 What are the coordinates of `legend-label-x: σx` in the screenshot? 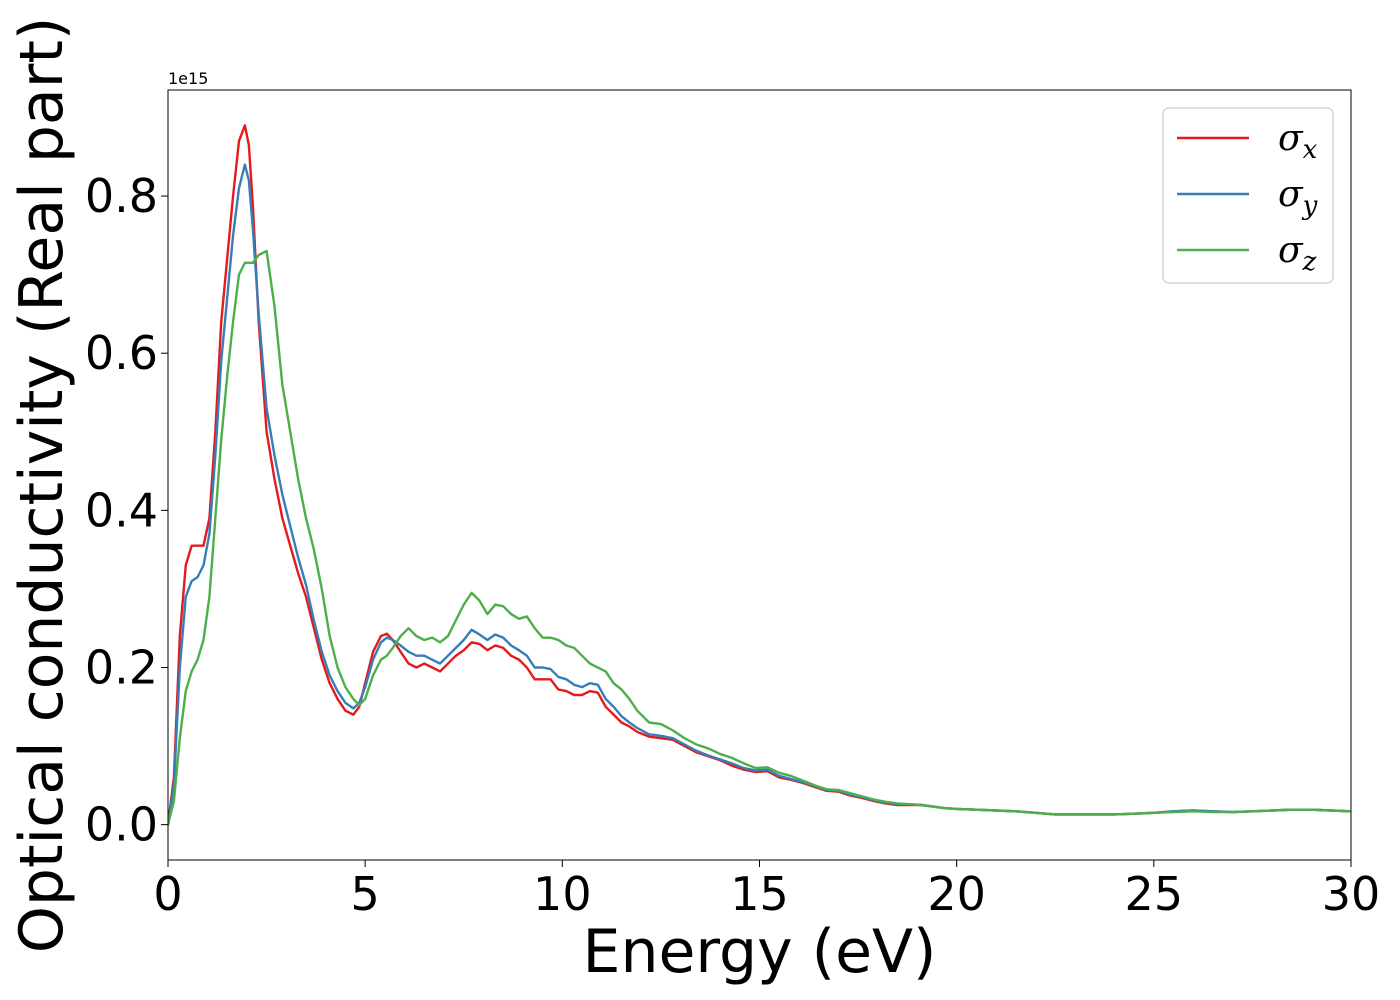 It's located at (1298, 141).